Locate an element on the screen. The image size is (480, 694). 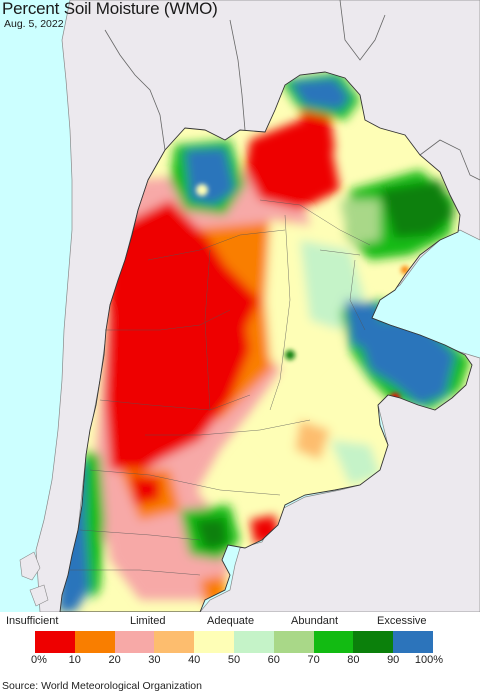
legend-label-insufficient: Insufficient is located at coordinates (32, 621).